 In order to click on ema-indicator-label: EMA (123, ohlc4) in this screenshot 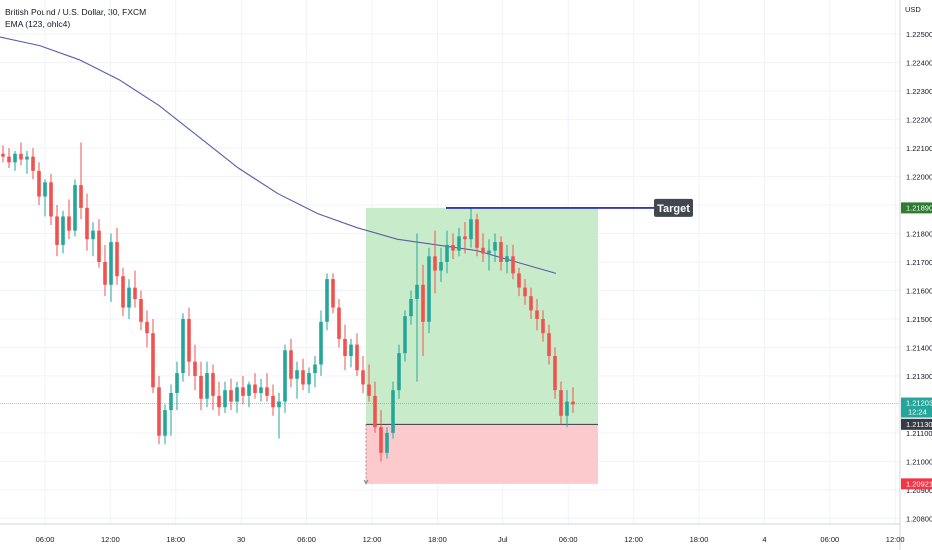, I will do `click(38, 24)`.